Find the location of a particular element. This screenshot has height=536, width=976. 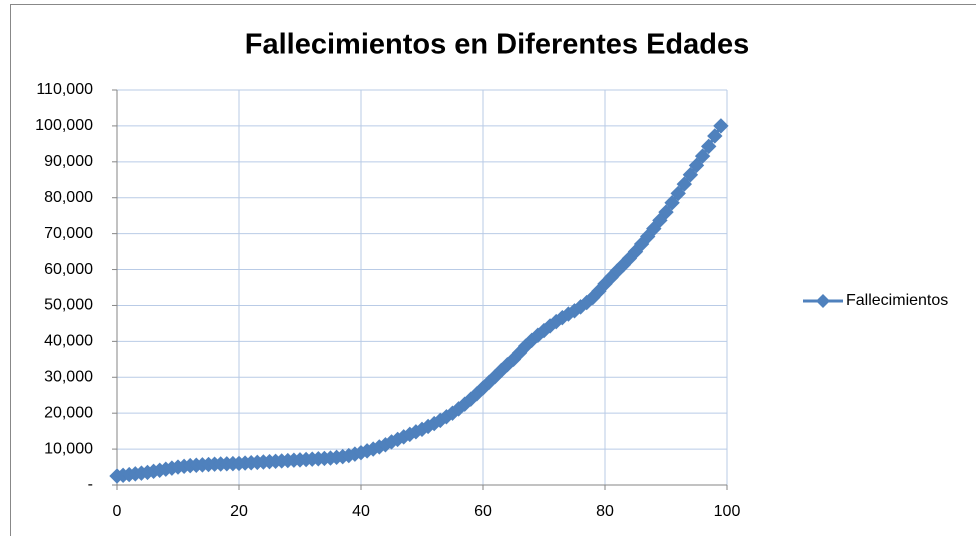

y-tick-label: - is located at coordinates (90, 484).